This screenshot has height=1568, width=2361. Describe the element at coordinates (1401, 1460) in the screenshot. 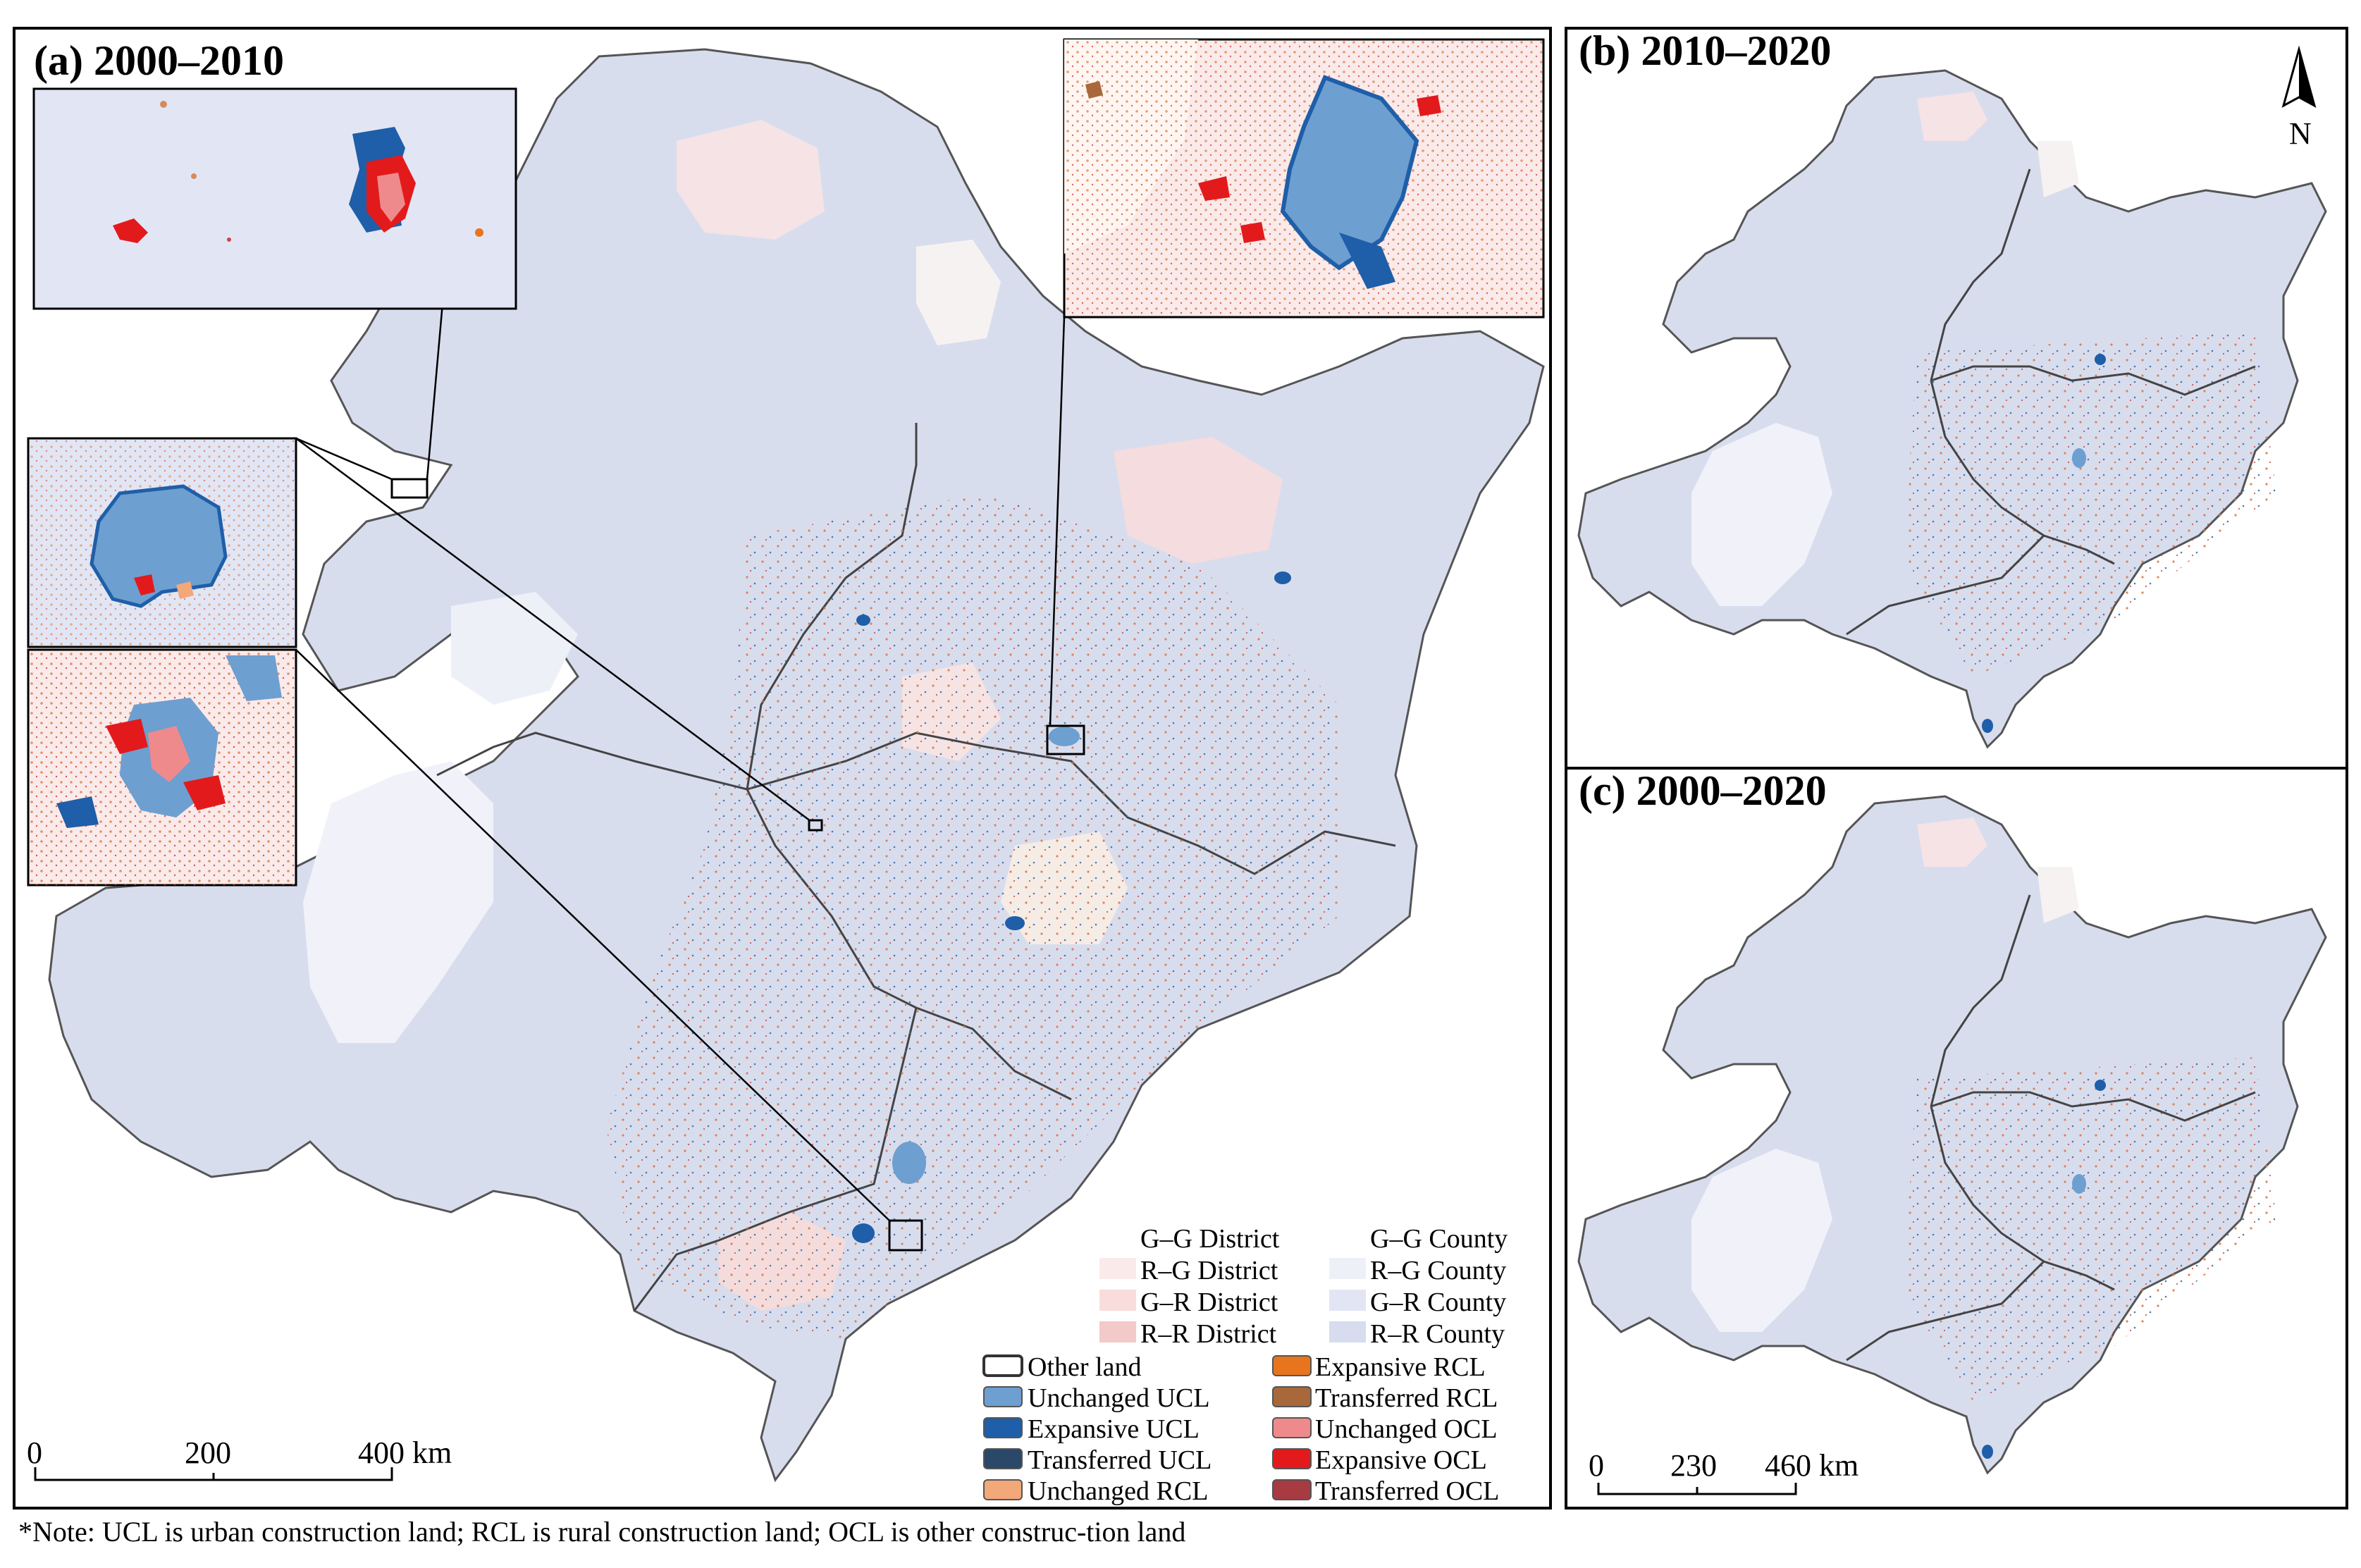

I see `legend-expansive-ocl: Expansive OCL` at that location.